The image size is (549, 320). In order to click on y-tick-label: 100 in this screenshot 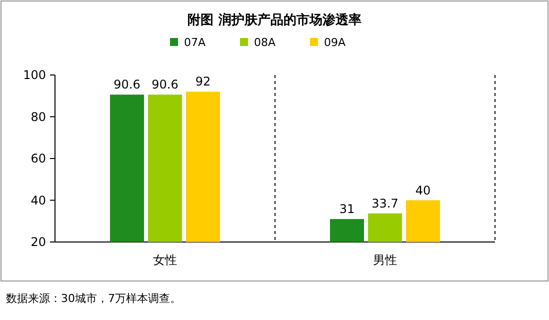, I will do `click(34, 75)`.